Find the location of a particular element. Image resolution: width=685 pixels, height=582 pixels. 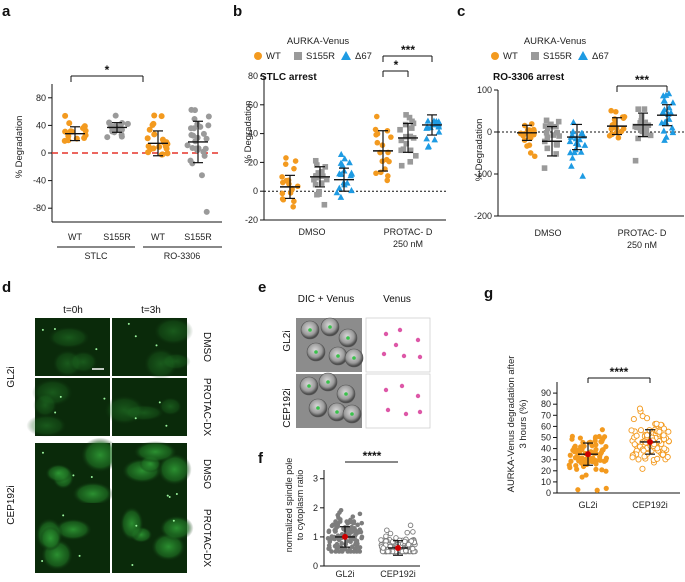

panel-a-ytick-label: 80 is located at coordinates (41, 98).